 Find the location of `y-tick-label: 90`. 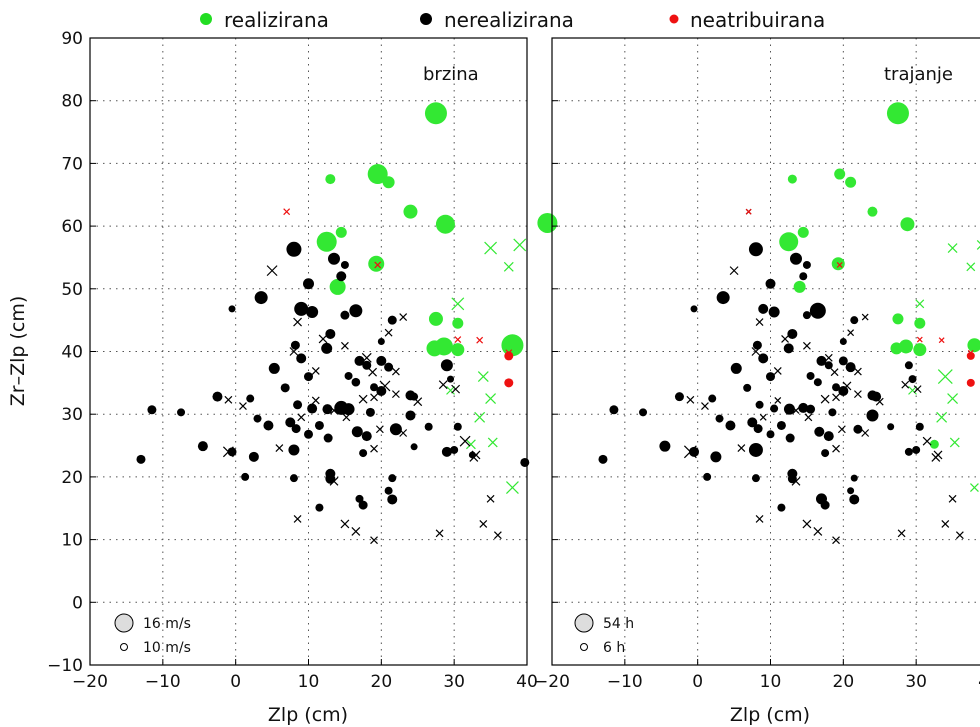

y-tick-label: 90 is located at coordinates (72, 39).